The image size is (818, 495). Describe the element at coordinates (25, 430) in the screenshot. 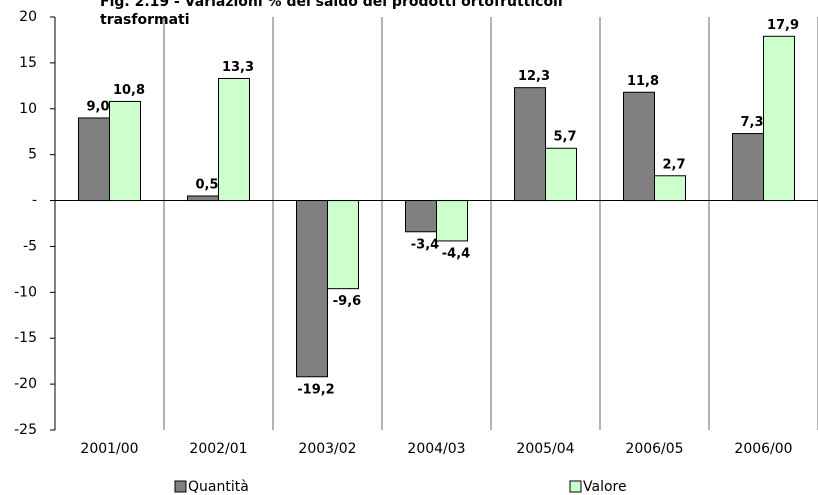

I see `y-tick-label: -25` at that location.